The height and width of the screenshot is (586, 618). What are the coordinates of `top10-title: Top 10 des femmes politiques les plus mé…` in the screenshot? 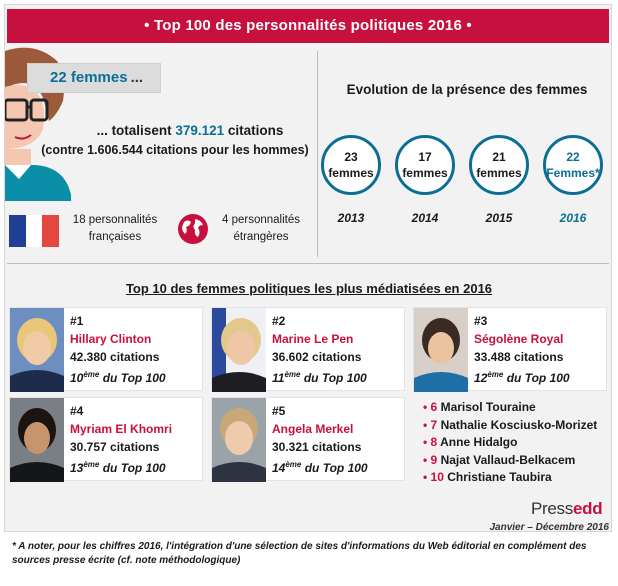 It's located at (309, 288).